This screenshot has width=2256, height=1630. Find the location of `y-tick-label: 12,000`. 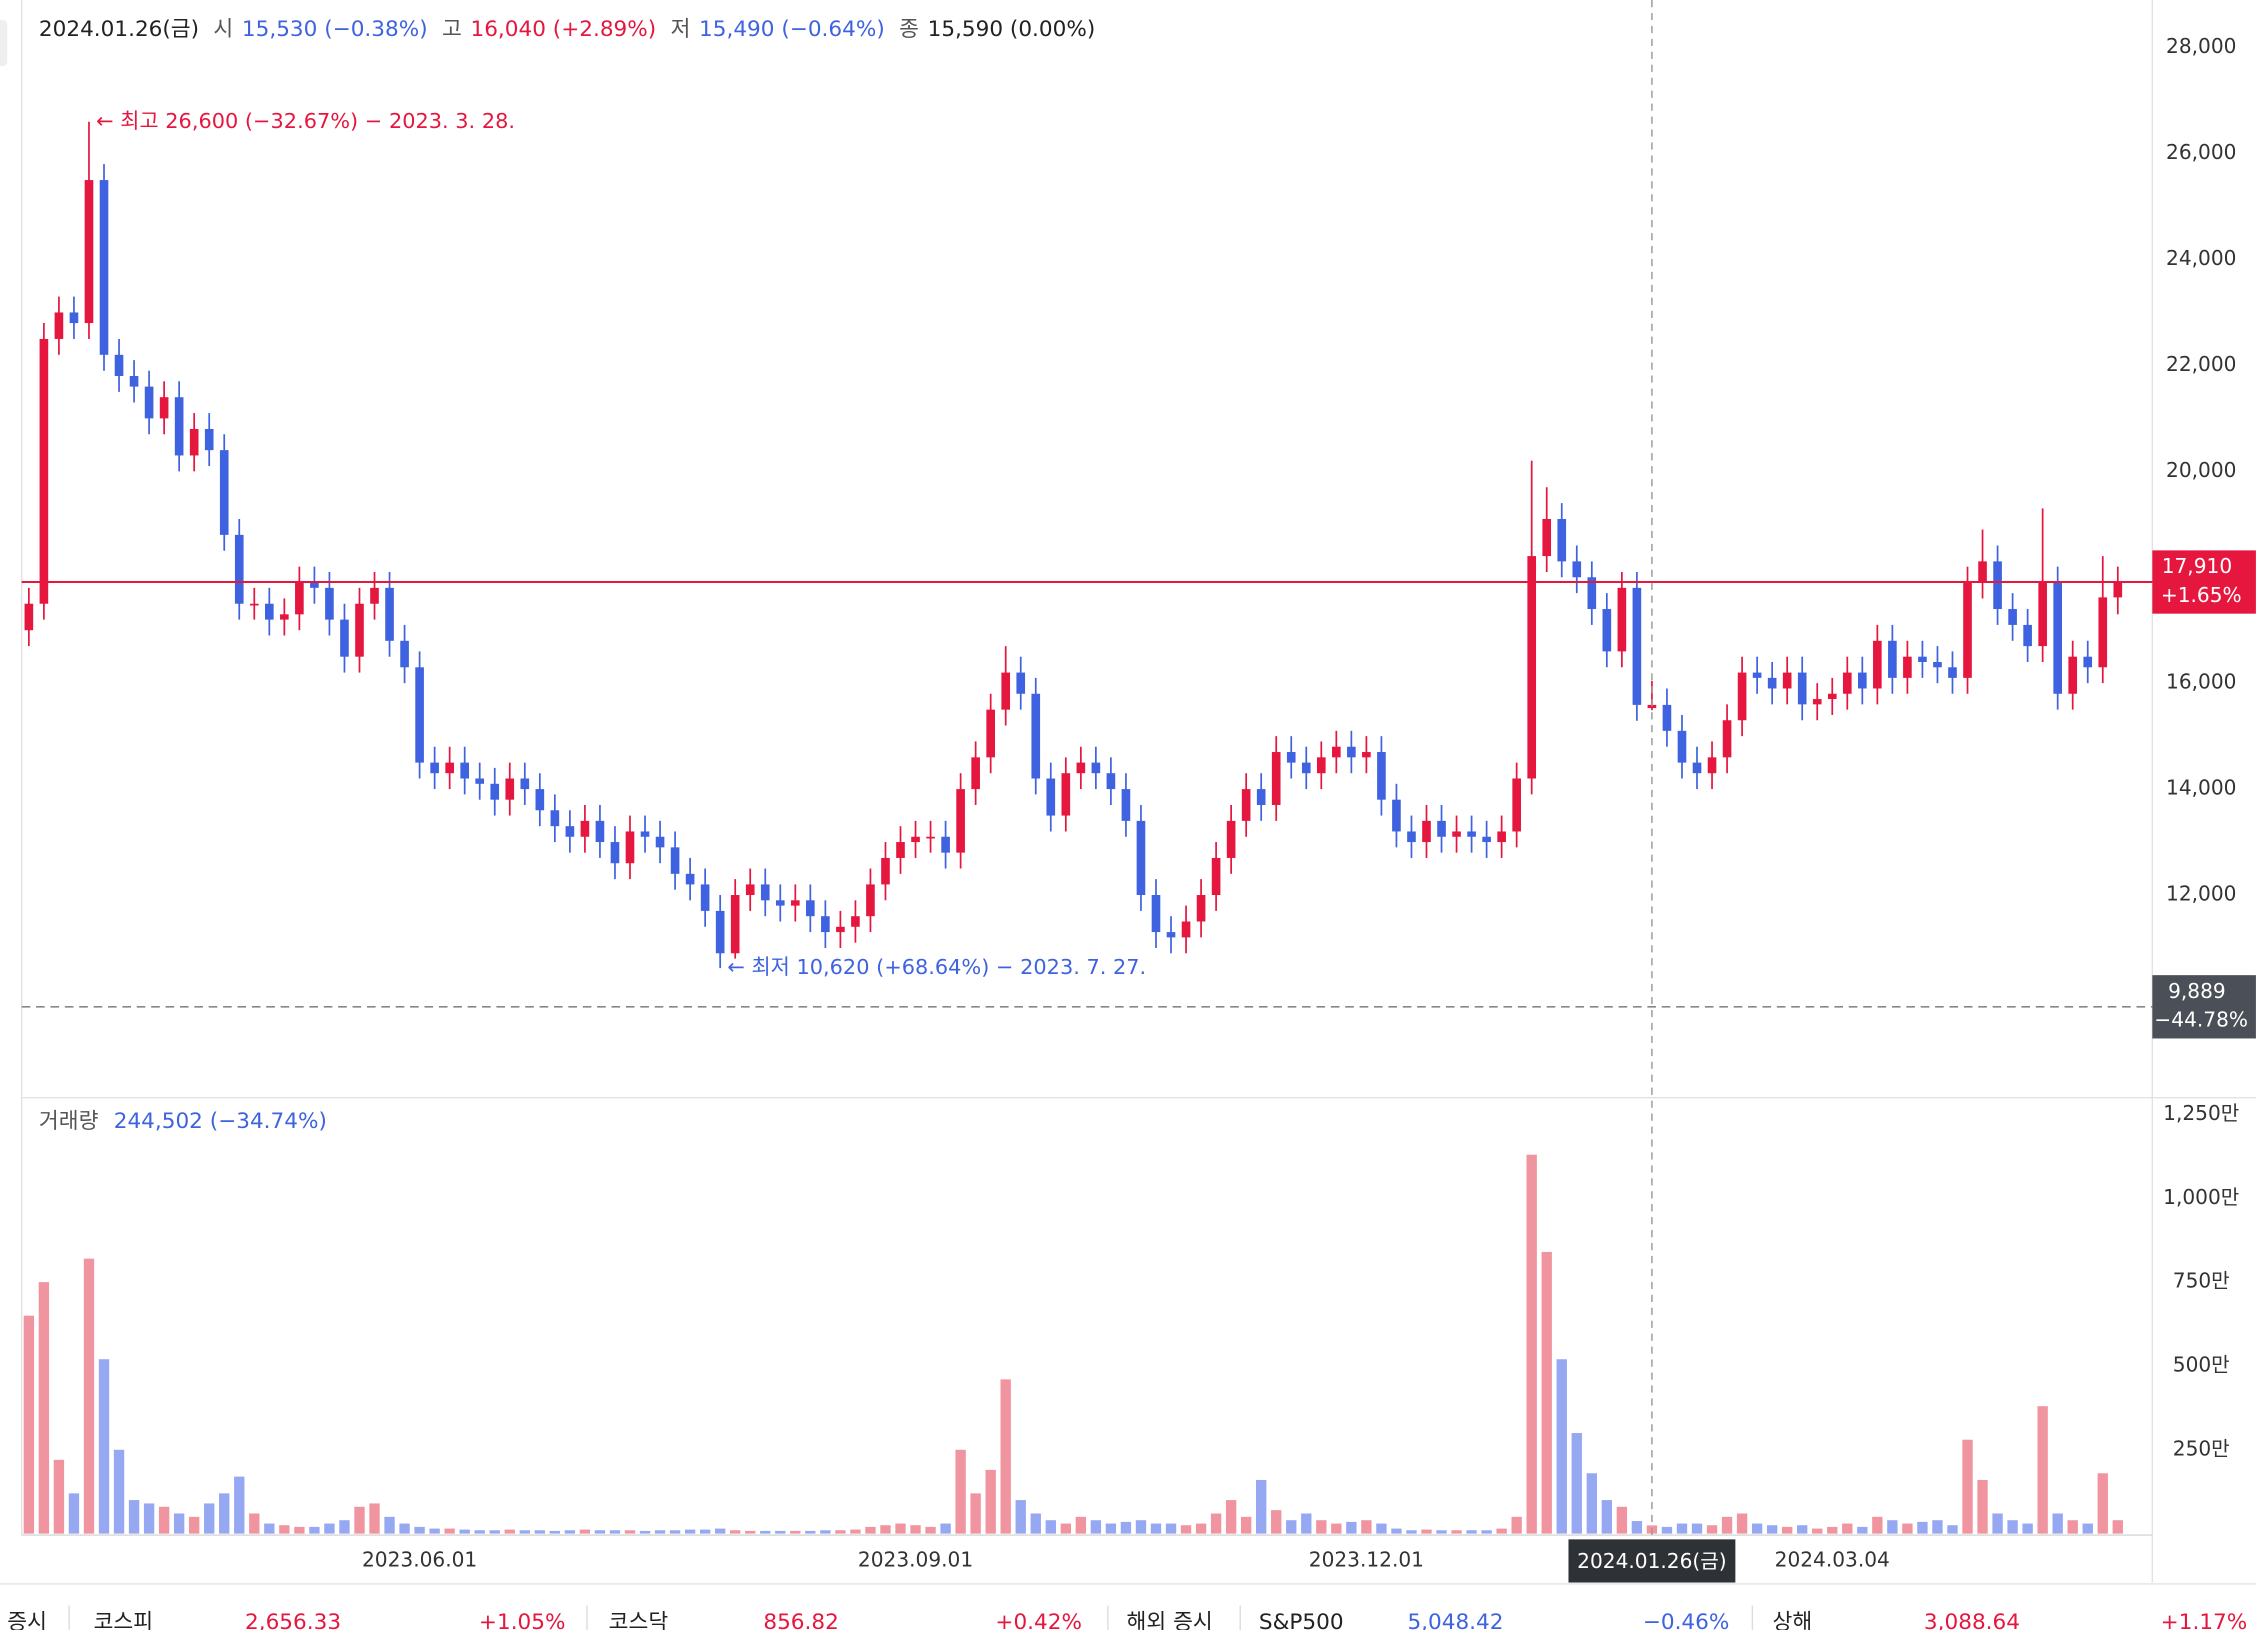

y-tick-label: 12,000 is located at coordinates (2201, 894).